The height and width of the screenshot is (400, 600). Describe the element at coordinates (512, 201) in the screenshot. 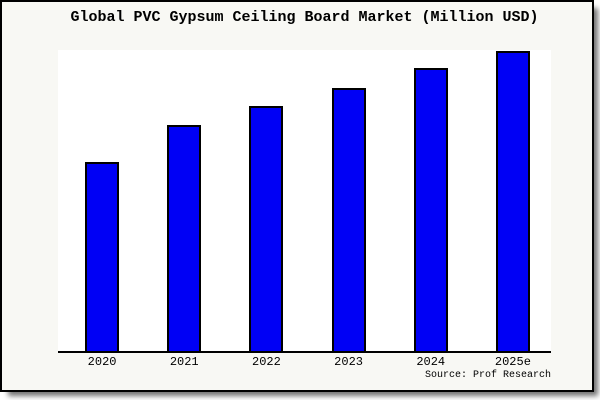

I see `bar-2025e` at that location.